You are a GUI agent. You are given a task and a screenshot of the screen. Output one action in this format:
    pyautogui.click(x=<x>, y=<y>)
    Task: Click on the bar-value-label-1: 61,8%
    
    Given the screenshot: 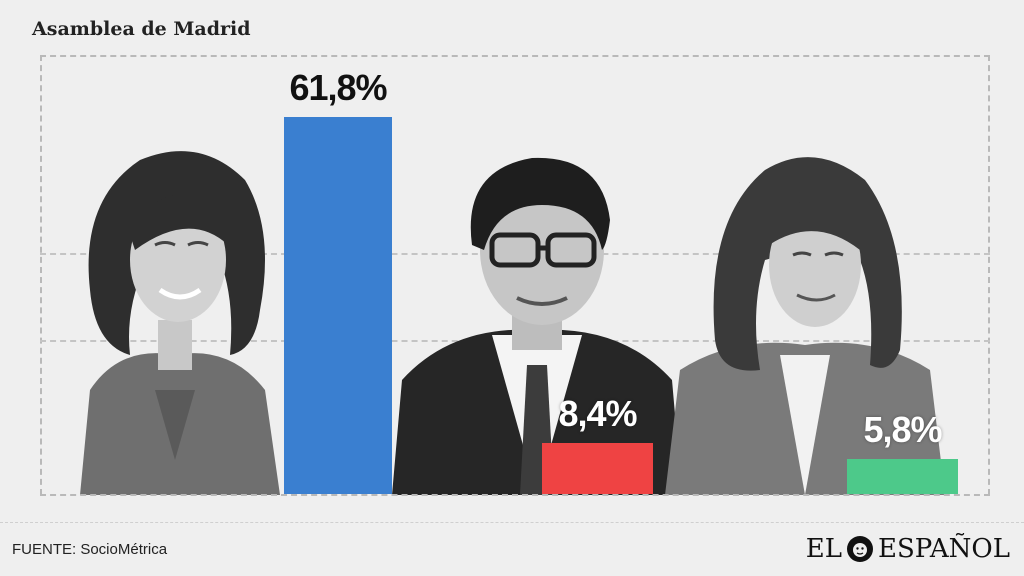 What is the action you would take?
    pyautogui.click(x=338, y=88)
    